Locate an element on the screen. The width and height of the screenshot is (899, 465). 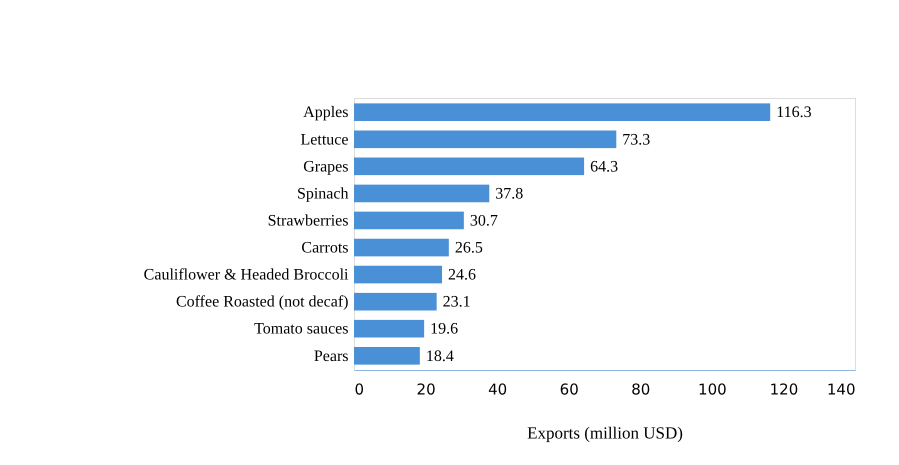
x-tick-label: 140 is located at coordinates (841, 389).